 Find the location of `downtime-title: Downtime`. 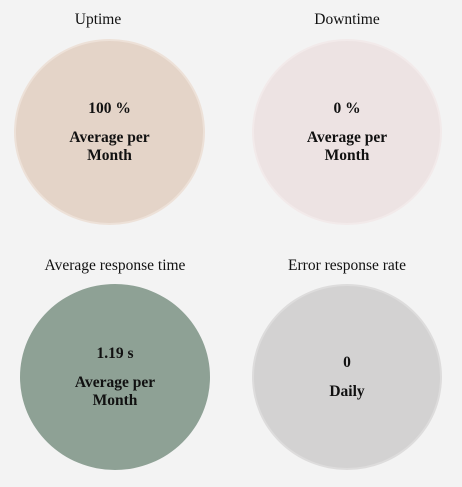

downtime-title: Downtime is located at coordinates (347, 19).